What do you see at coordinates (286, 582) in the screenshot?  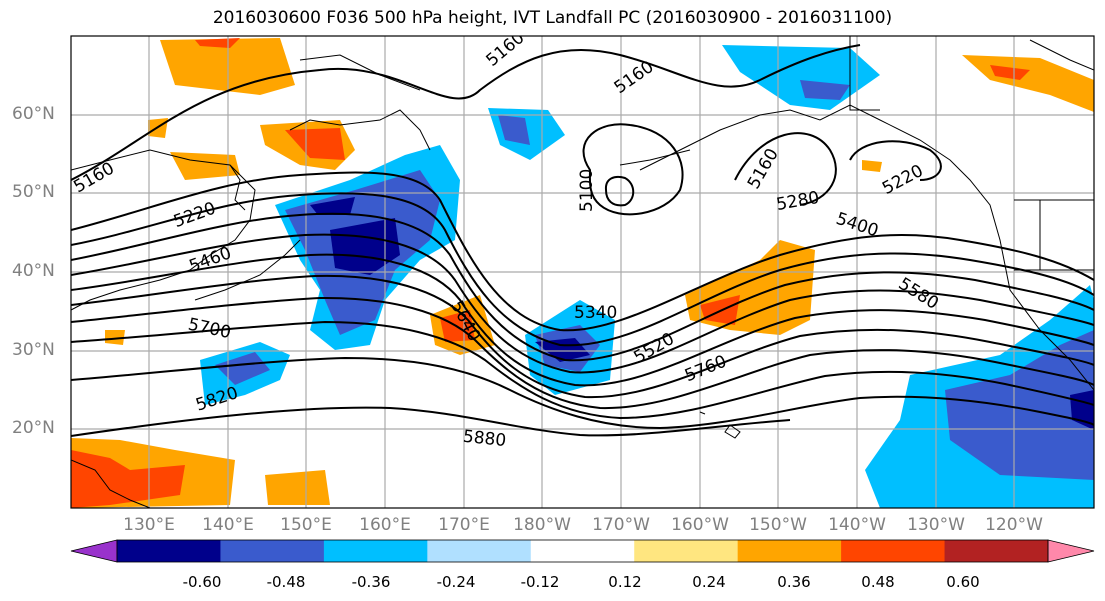 I see `colorbar-tick: -0.48` at bounding box center [286, 582].